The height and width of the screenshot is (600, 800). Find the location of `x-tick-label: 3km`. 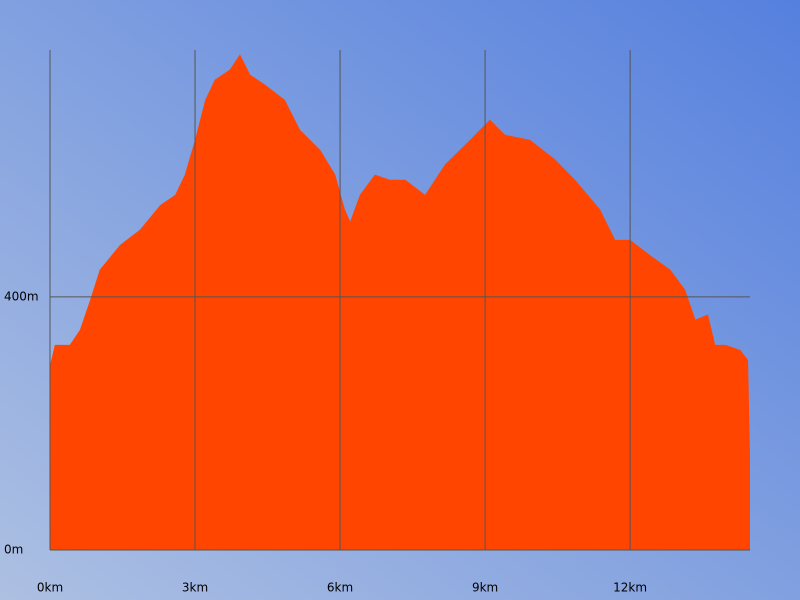

x-tick-label: 3km is located at coordinates (195, 588).